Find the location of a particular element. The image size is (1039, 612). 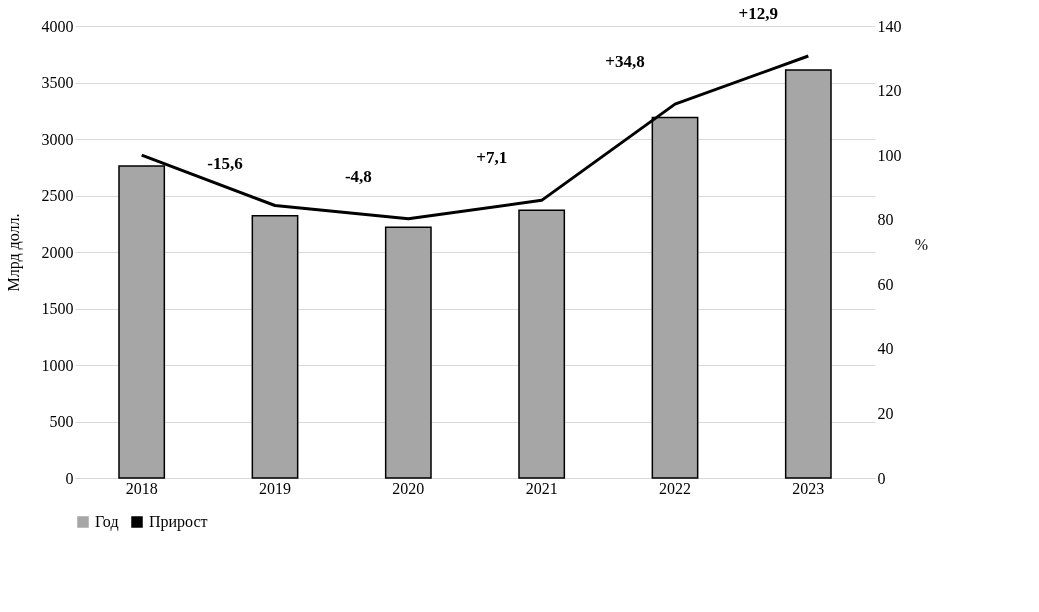

y2-tick-label: 140 is located at coordinates (889, 26).